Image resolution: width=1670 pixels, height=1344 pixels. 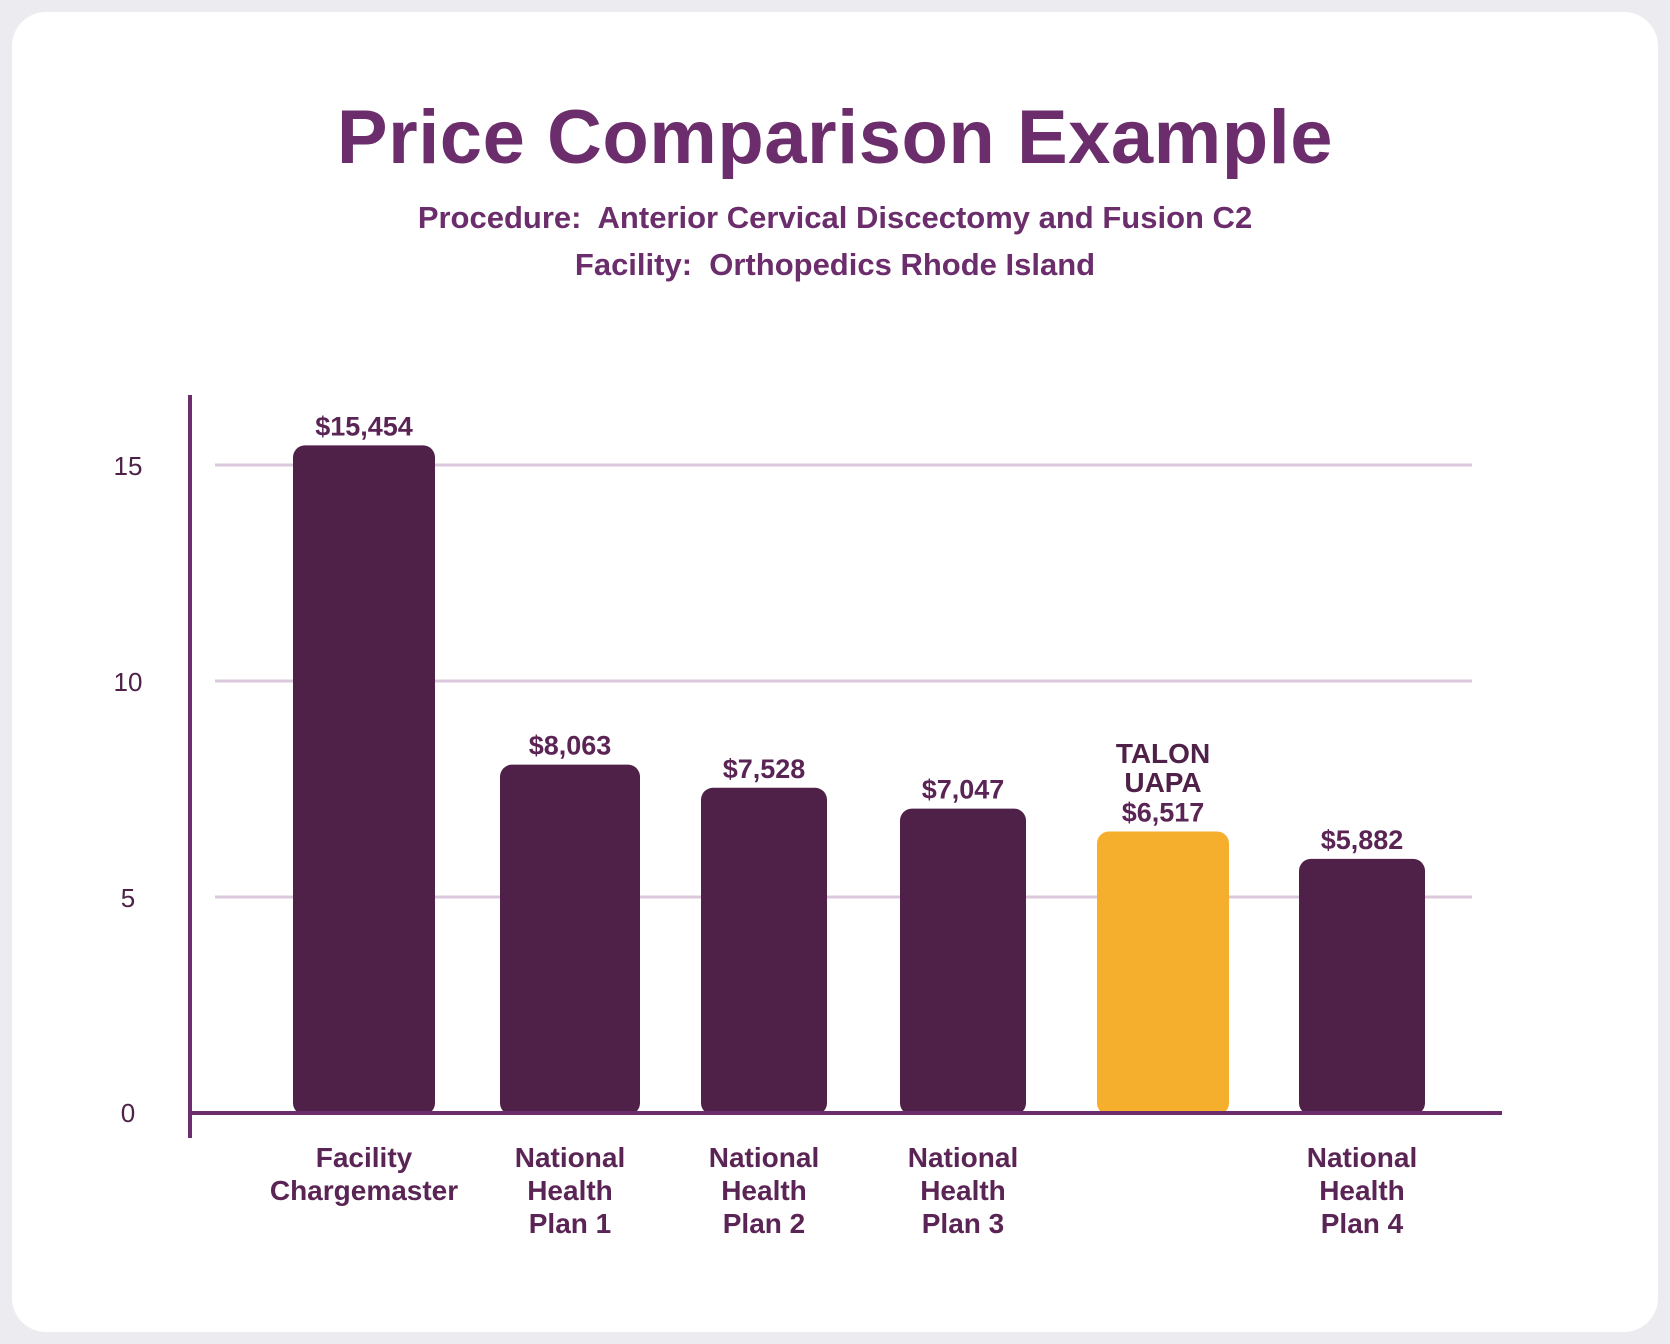 I want to click on category-label-2-1: Health, so click(x=764, y=1190).